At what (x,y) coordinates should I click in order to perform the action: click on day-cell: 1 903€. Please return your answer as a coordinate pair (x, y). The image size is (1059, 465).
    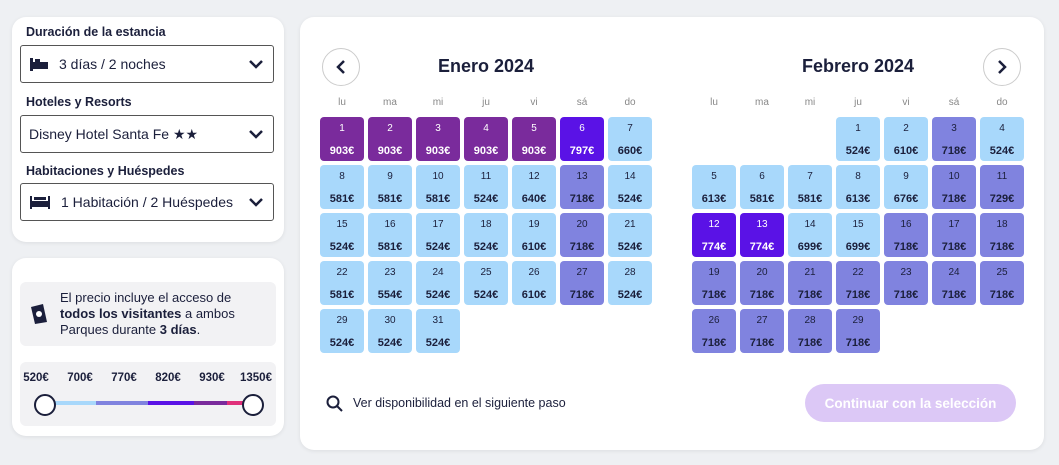
    Looking at the image, I should click on (342, 139).